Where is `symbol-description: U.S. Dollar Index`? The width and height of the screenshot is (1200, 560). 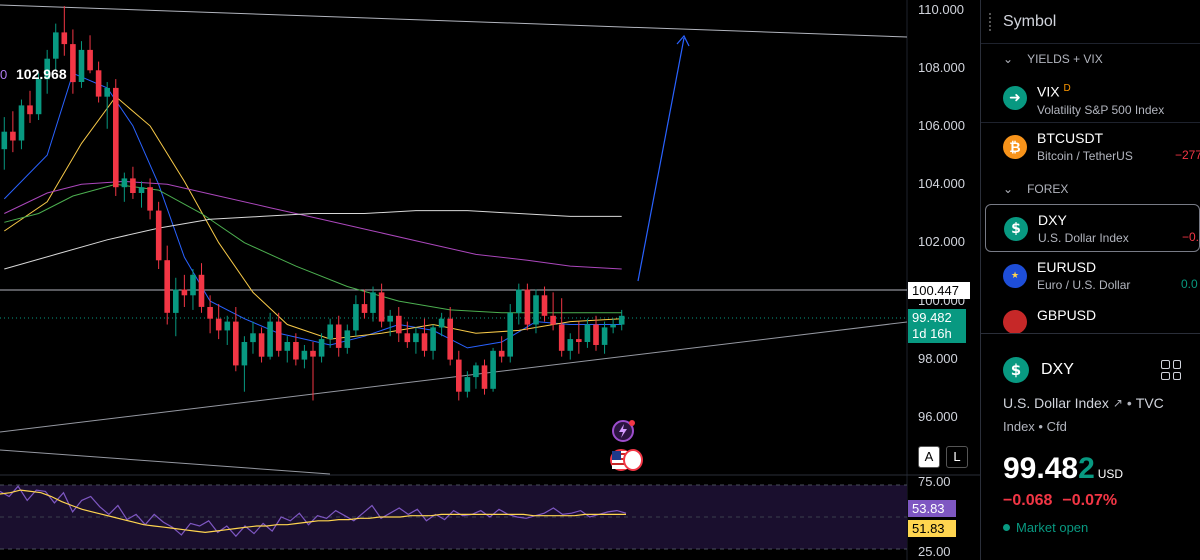 symbol-description: U.S. Dollar Index is located at coordinates (1083, 238).